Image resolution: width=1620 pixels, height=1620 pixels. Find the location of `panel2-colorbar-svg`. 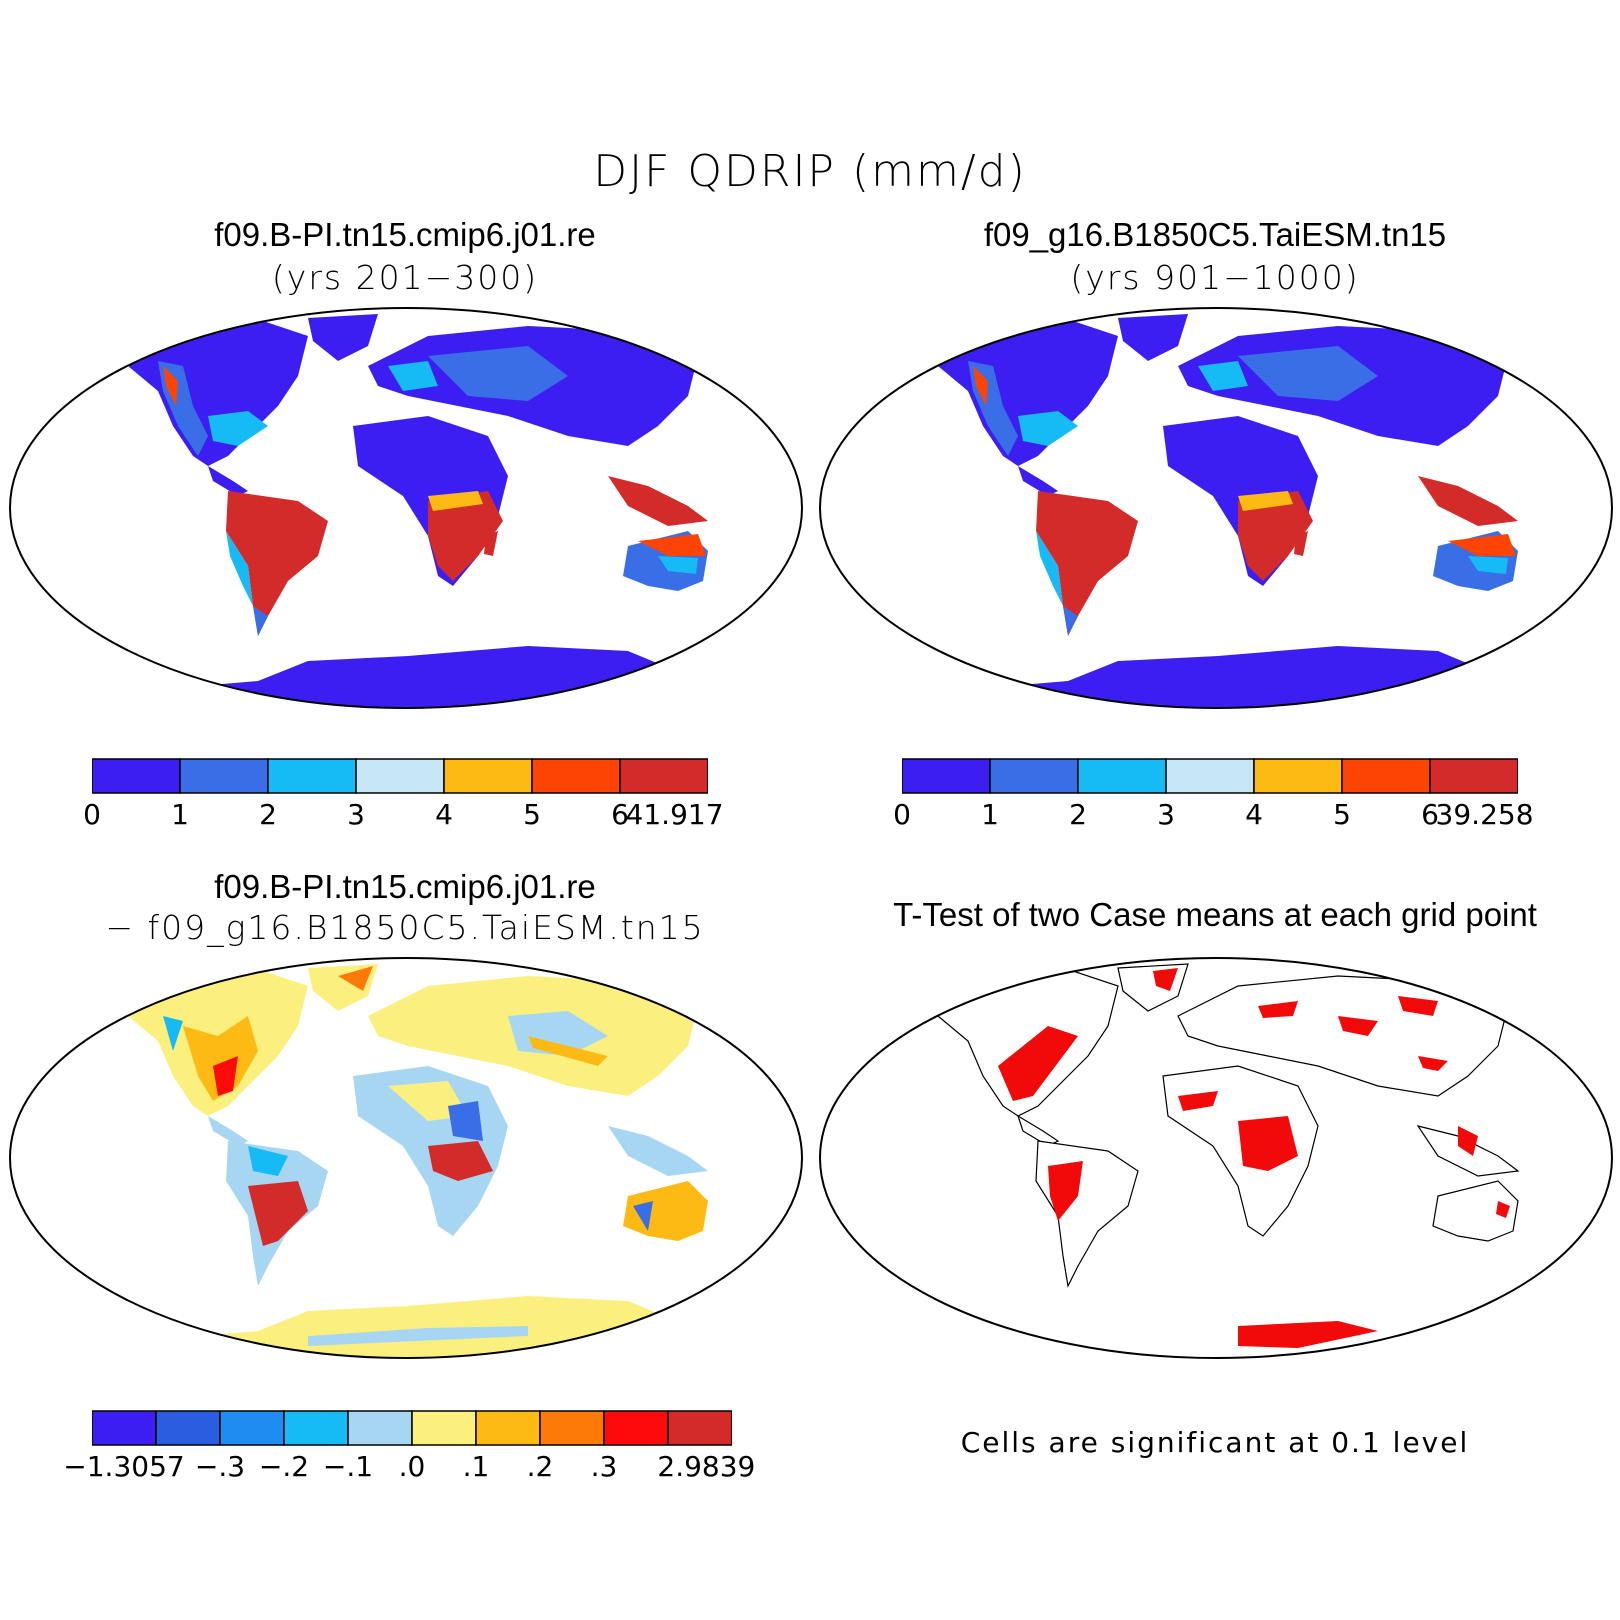

panel2-colorbar-svg is located at coordinates (1210, 776).